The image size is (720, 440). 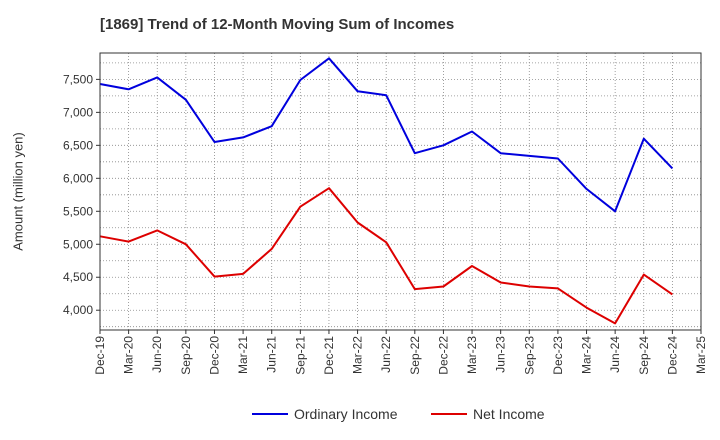 What do you see at coordinates (17, 191) in the screenshot?
I see `y-axis-label: Amount (million yen)` at bounding box center [17, 191].